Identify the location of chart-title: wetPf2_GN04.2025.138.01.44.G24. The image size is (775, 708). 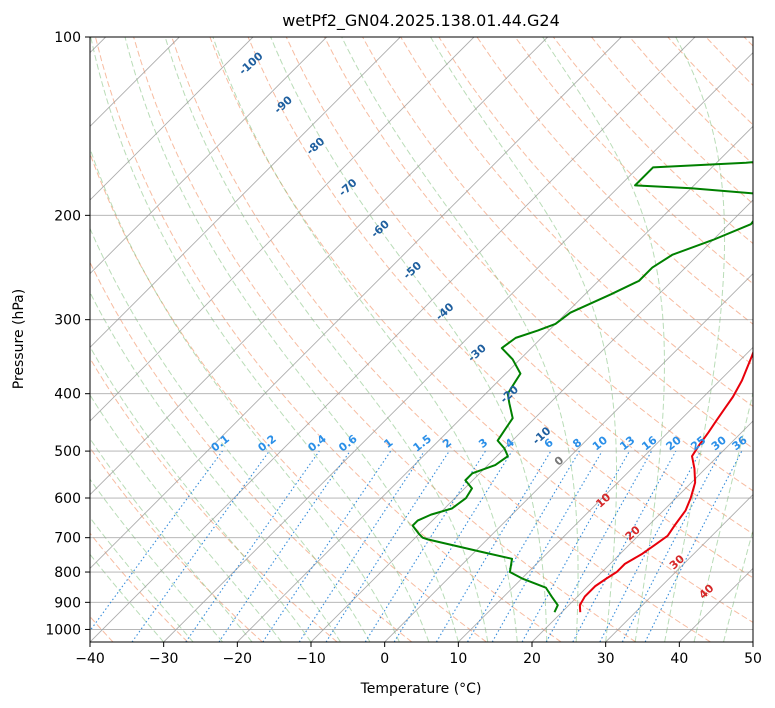
(421, 21).